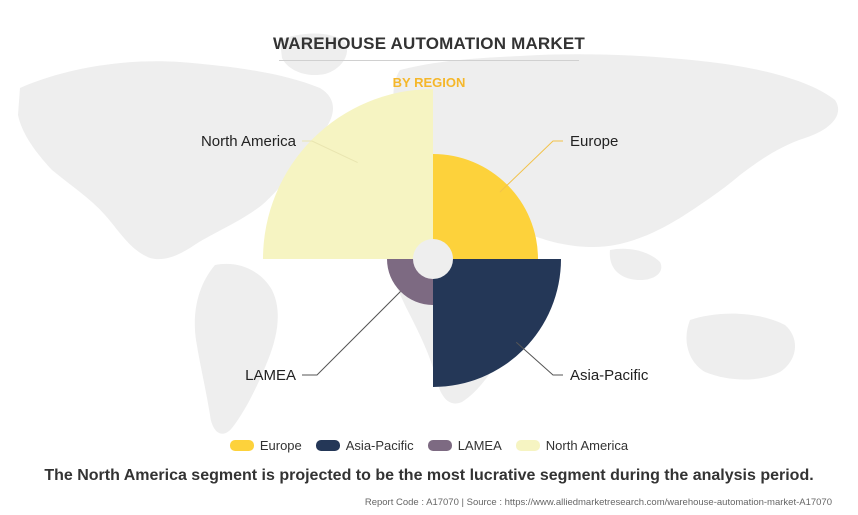 The image size is (858, 515). I want to click on chart-title: WAREHOUSE AUTOMATION MARKET, so click(429, 43).